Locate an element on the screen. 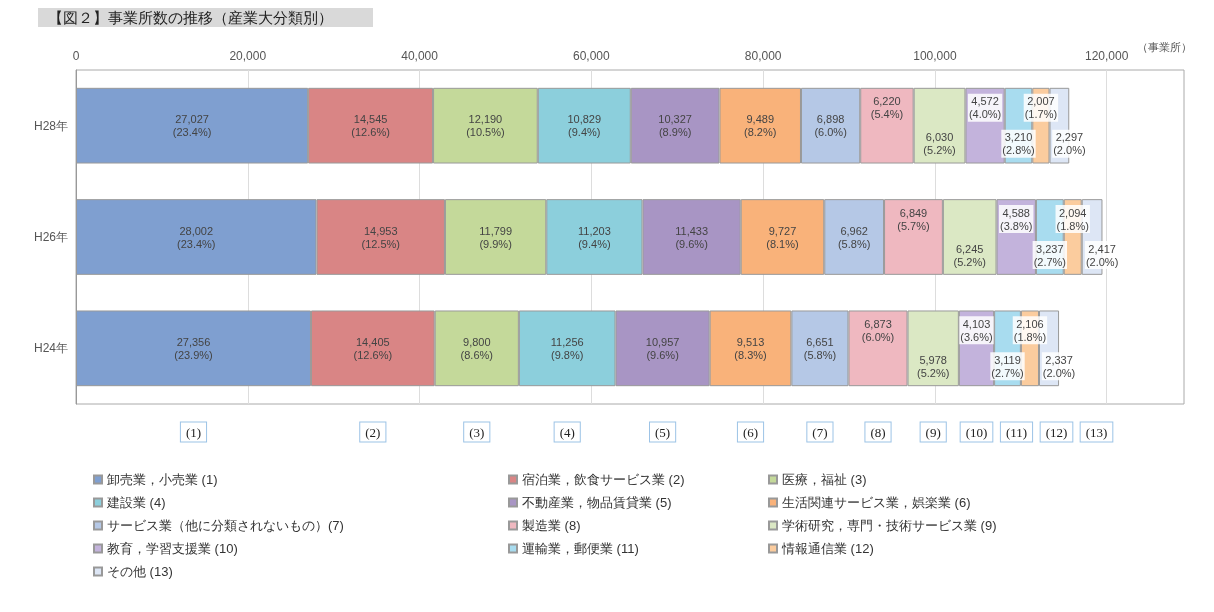 The image size is (1214, 612). legend-label: 医療，福祉 (3) is located at coordinates (824, 479).